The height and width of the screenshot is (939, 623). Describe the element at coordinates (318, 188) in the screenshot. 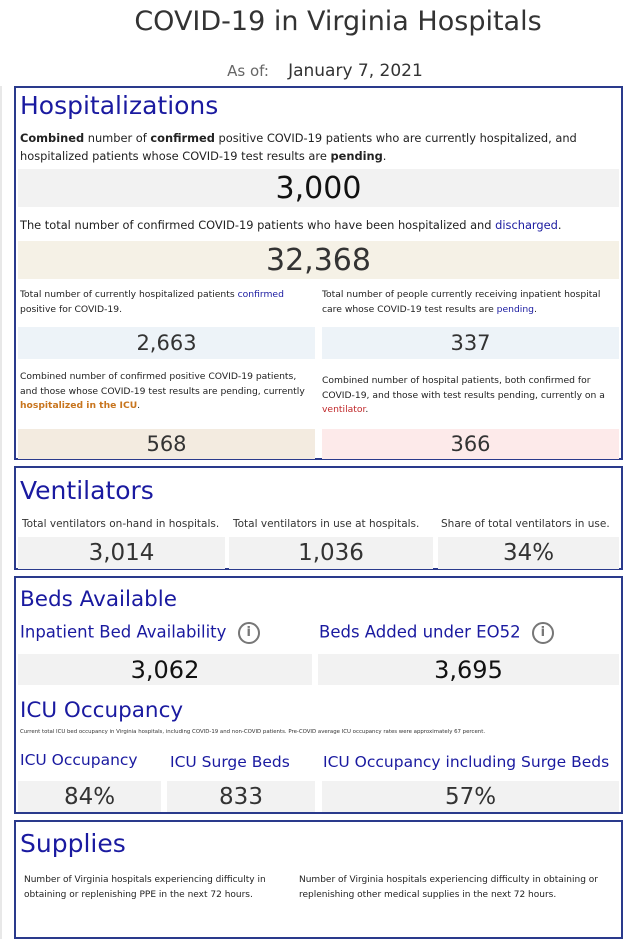

I see `combined-value: 3,000` at that location.